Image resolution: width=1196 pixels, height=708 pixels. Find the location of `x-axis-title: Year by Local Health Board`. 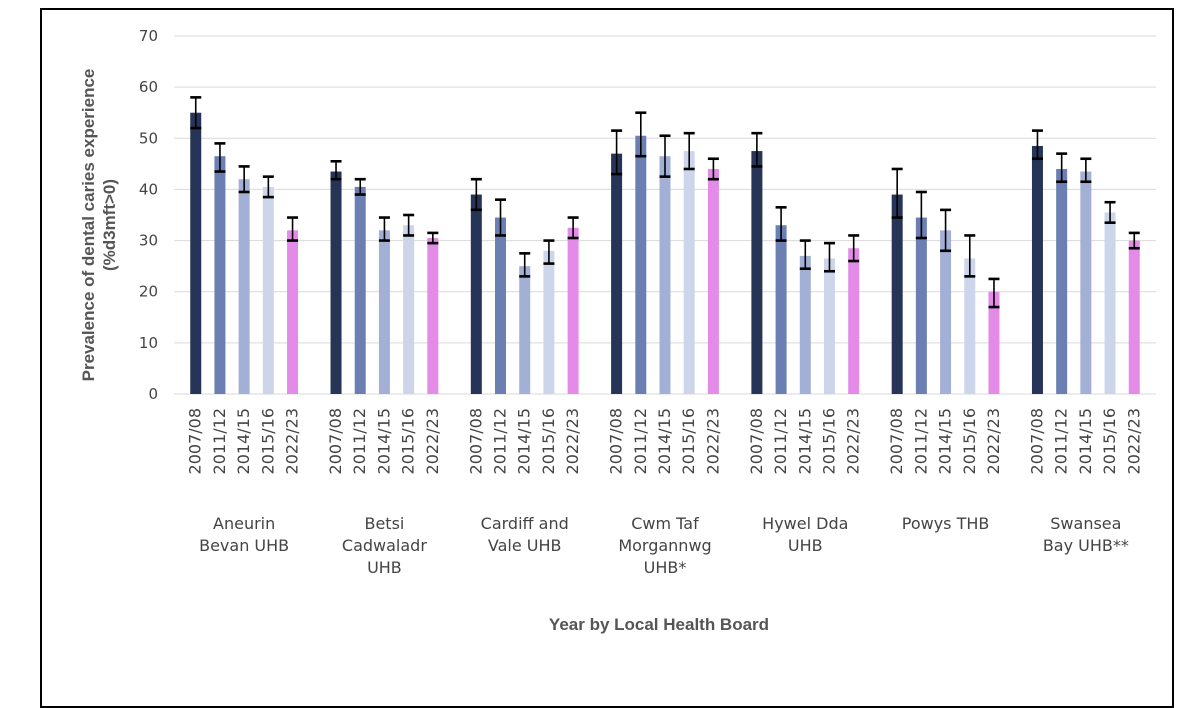

x-axis-title: Year by Local Health Board is located at coordinates (659, 624).